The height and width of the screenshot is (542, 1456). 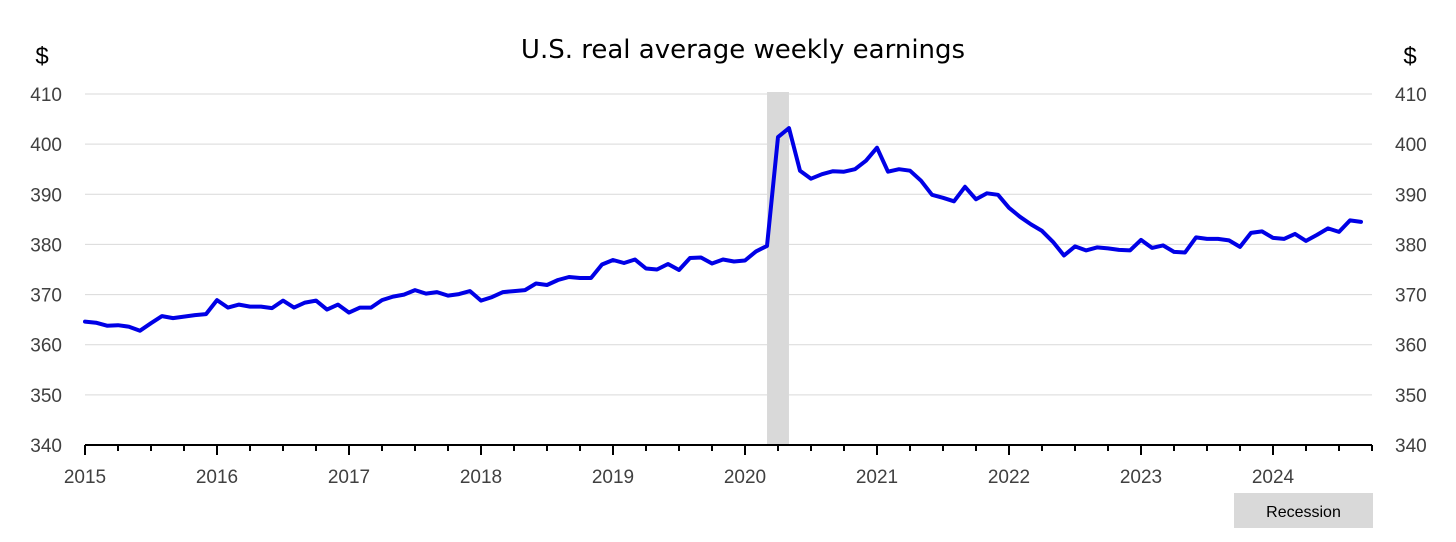 I want to click on x-tick-label: 2017, so click(x=349, y=477).